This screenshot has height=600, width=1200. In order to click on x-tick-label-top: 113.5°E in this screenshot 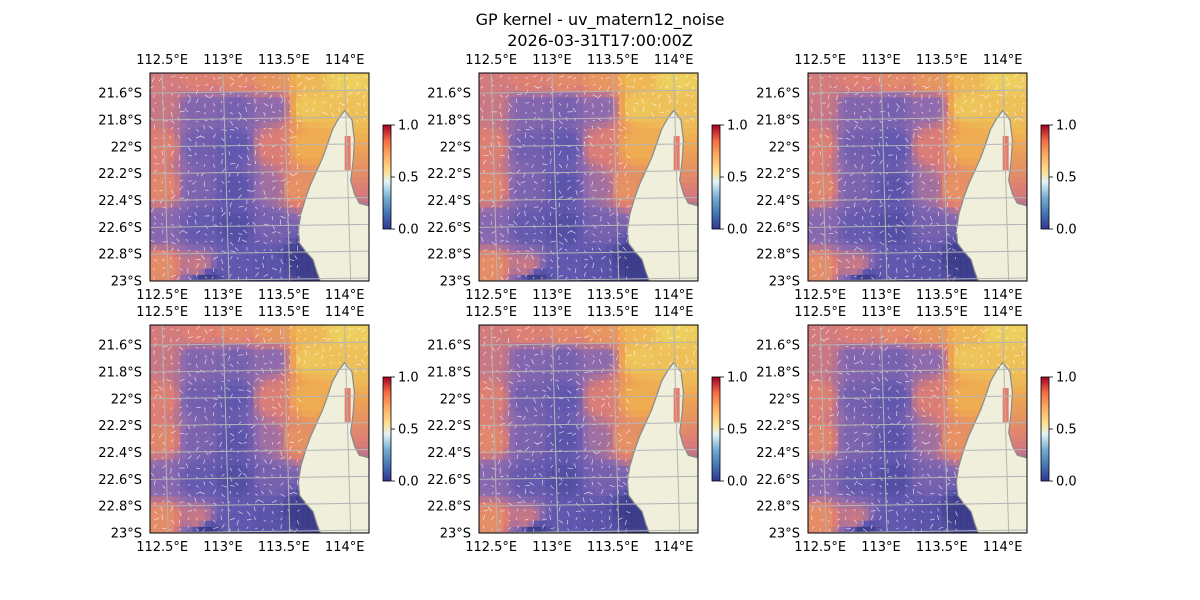, I will do `click(613, 60)`.